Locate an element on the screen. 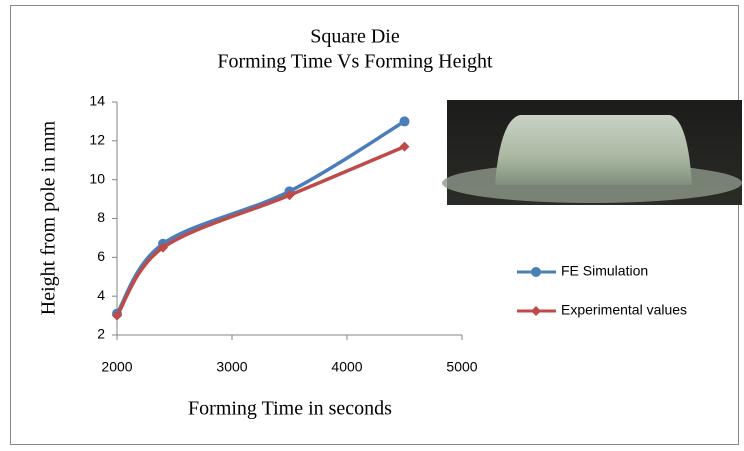  y-tick-label: 8 is located at coordinates (101, 217).